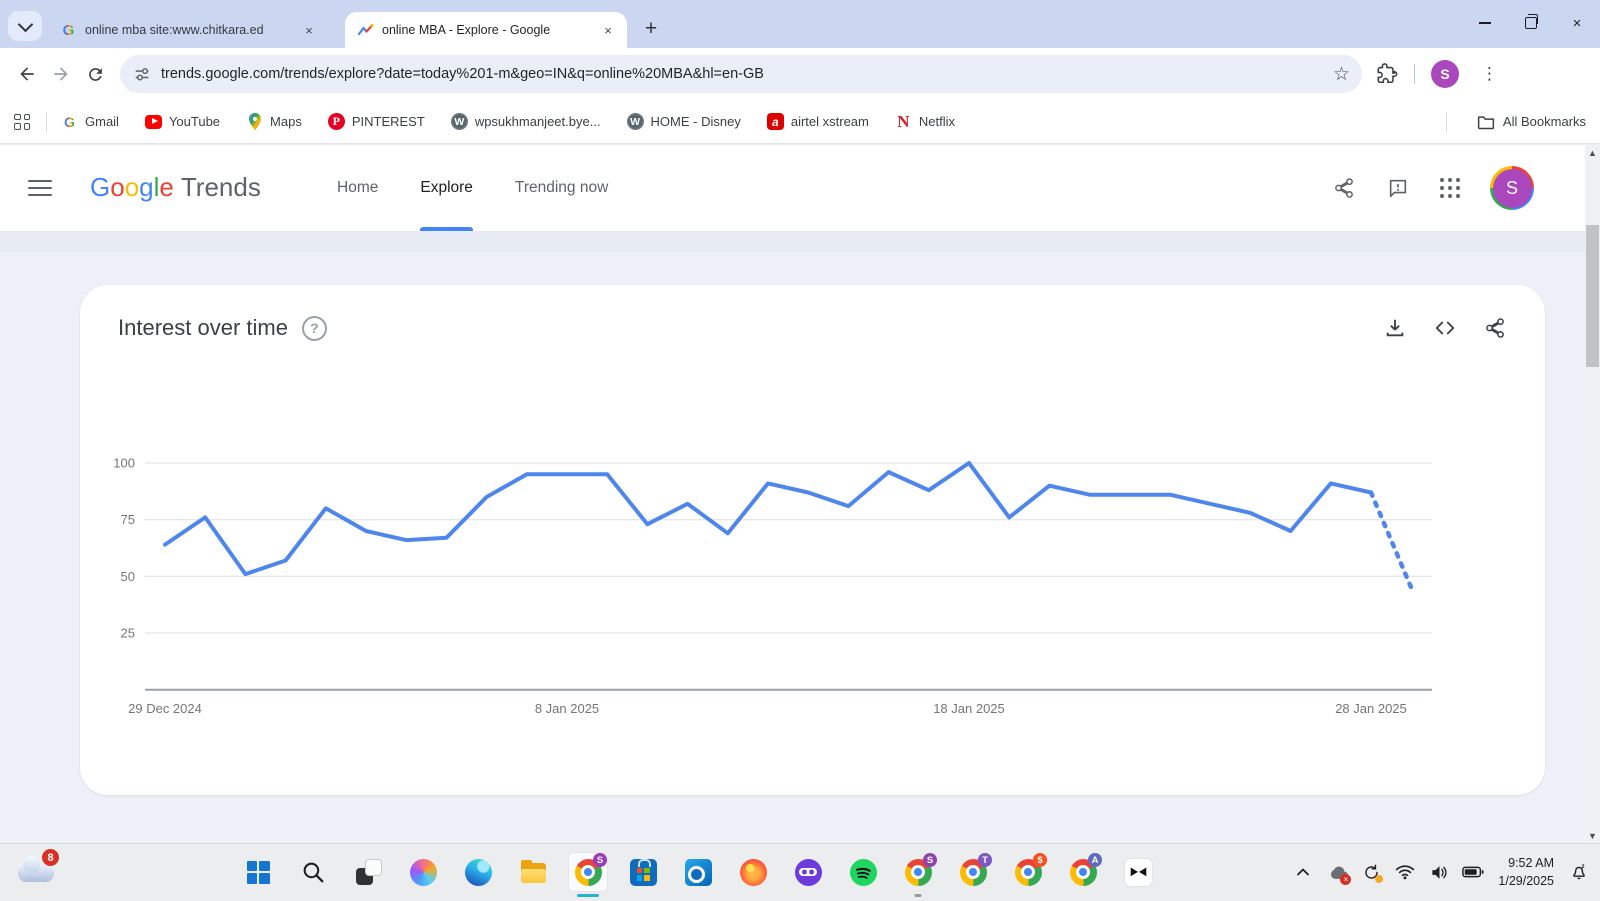 The height and width of the screenshot is (901, 1600). Describe the element at coordinates (1489, 73) in the screenshot. I see `menu-kebab-icon: ⋮` at that location.